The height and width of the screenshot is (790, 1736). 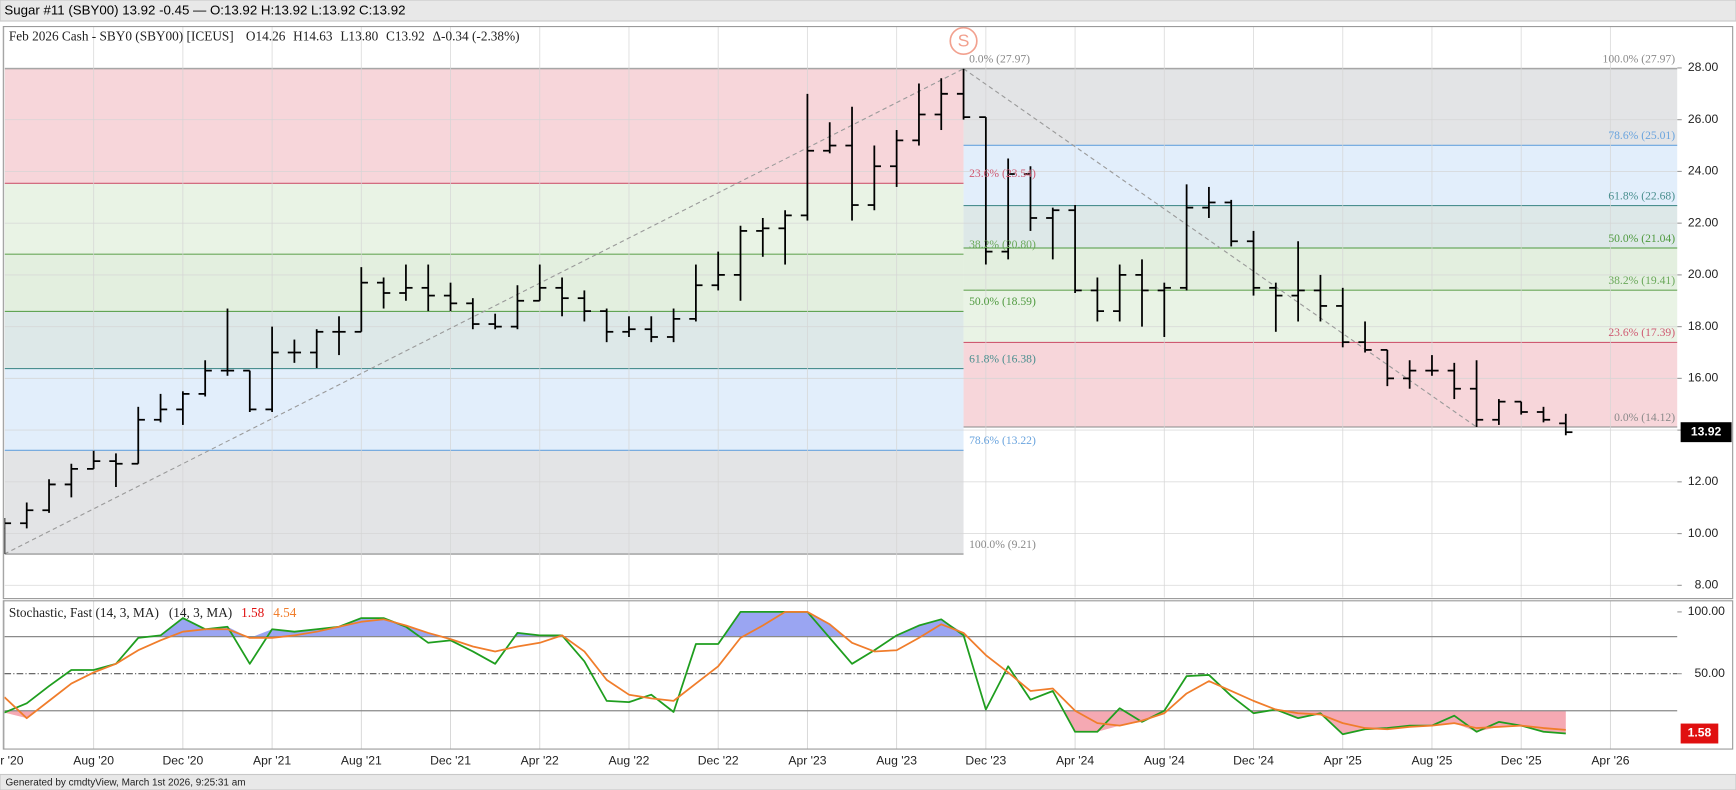 What do you see at coordinates (629, 760) in the screenshot?
I see `x-tick-label: Aug '22` at bounding box center [629, 760].